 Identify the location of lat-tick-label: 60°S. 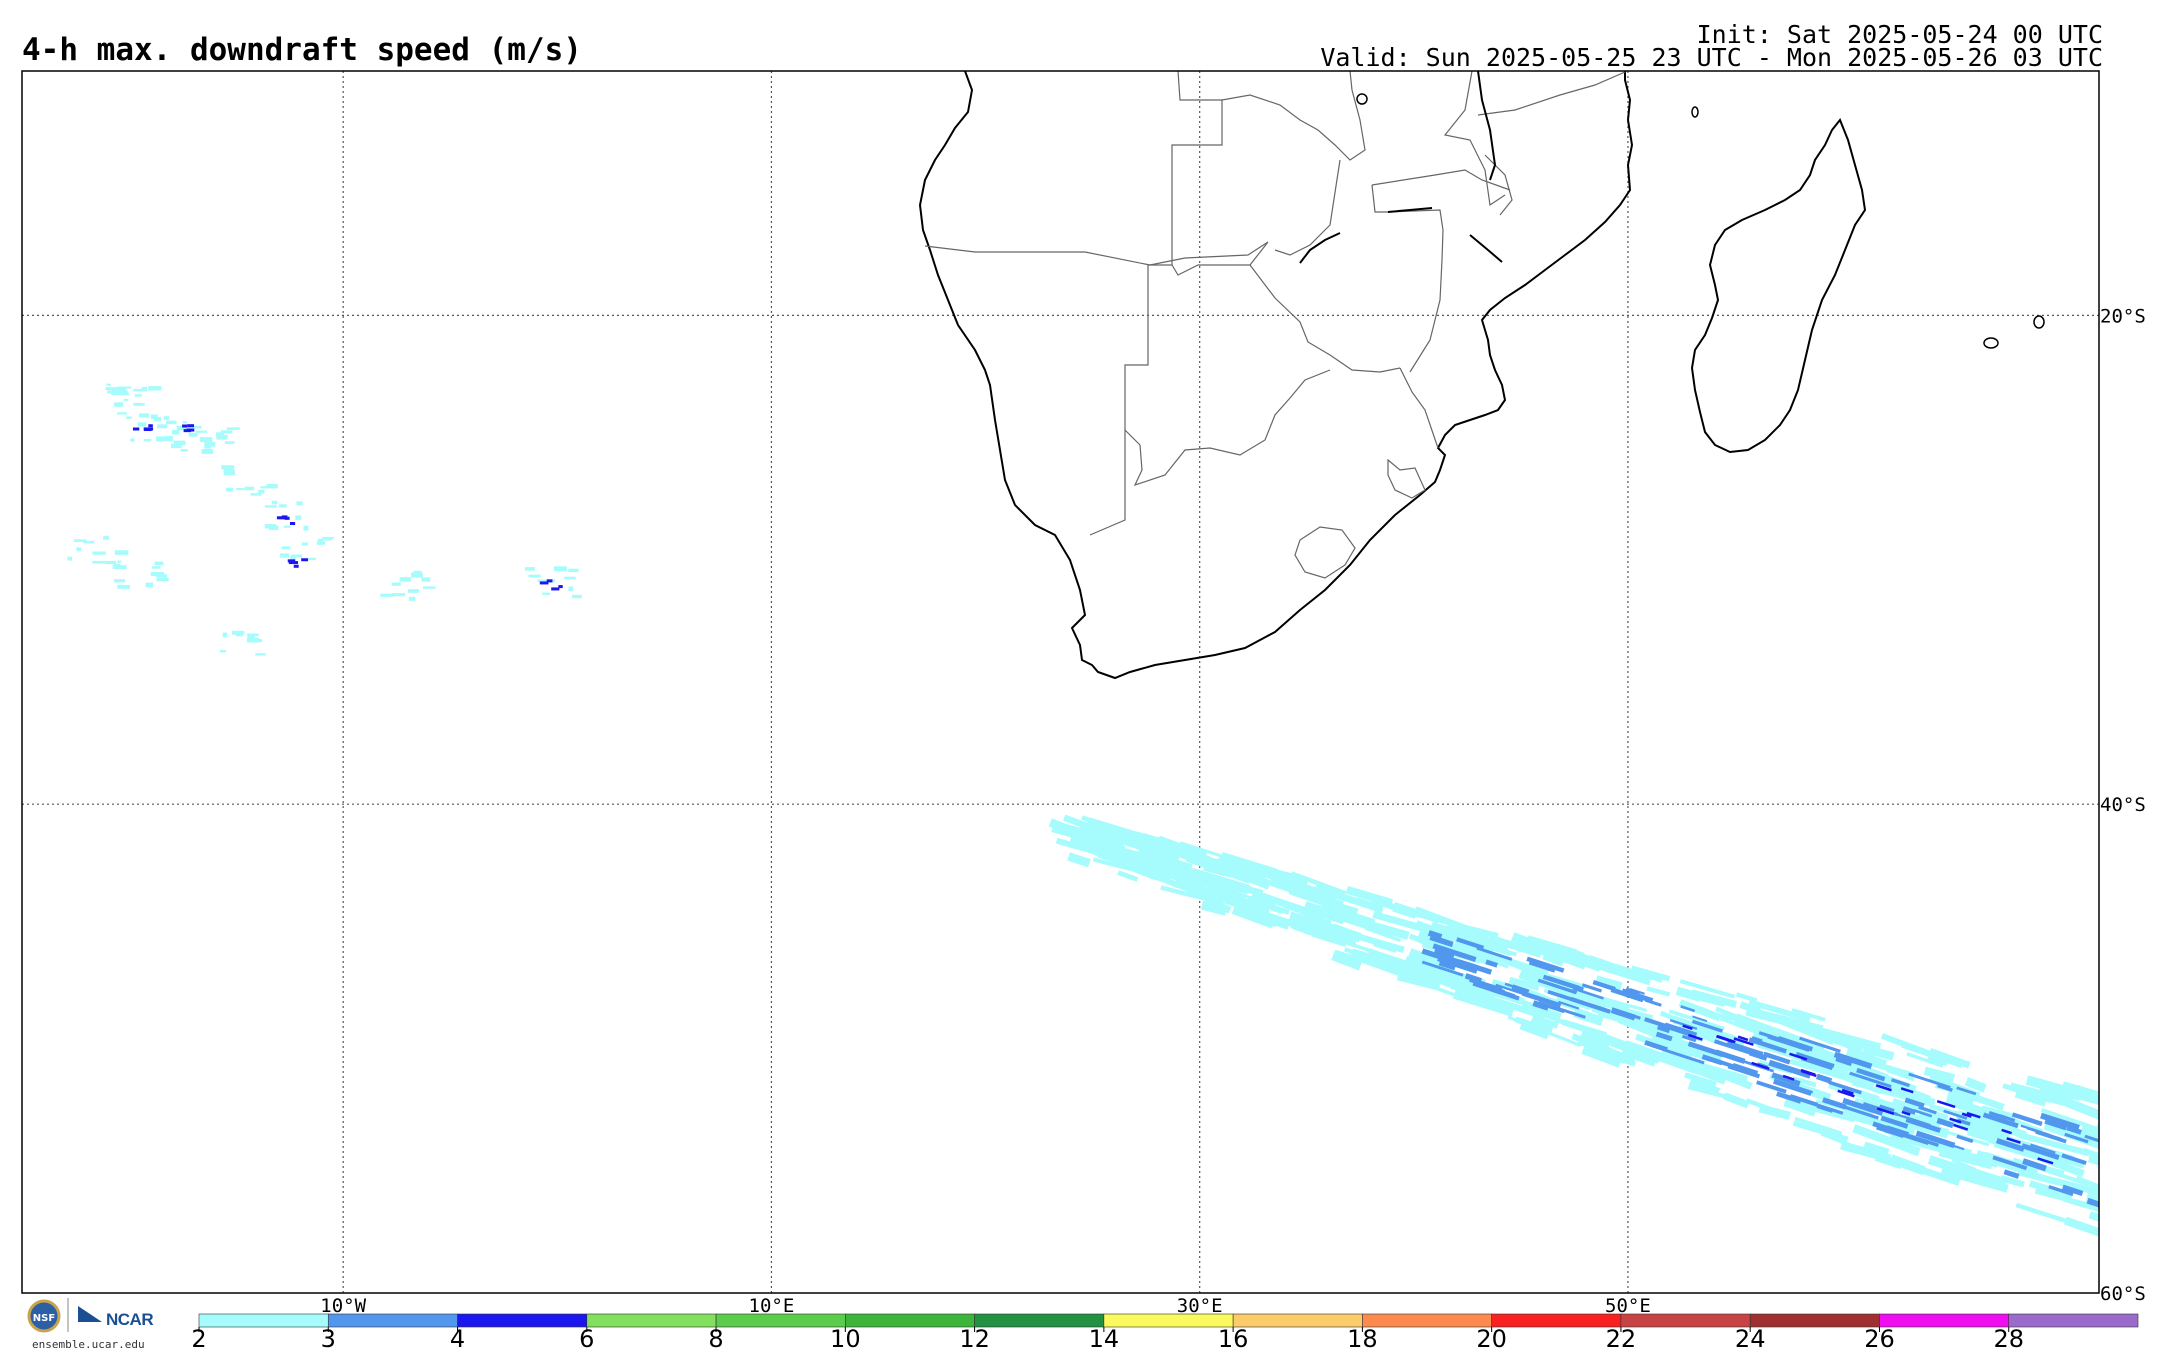
(2123, 1294).